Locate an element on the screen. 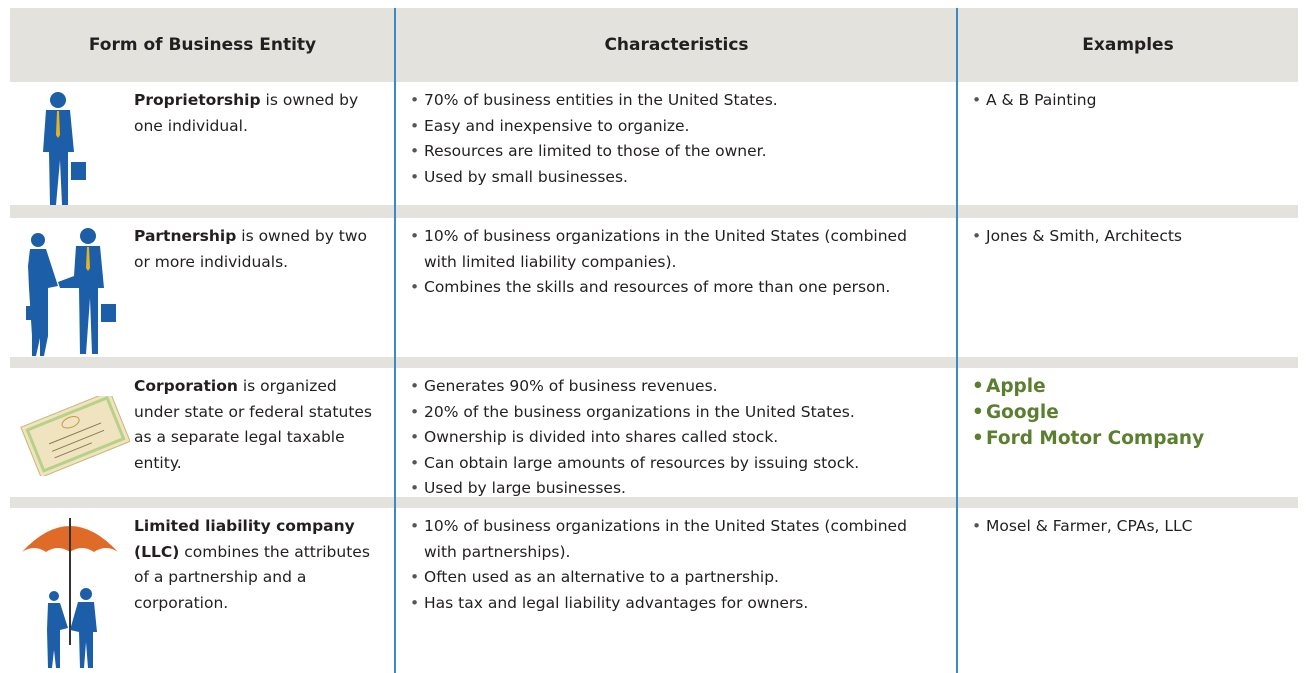 This screenshot has width=1308, height=673. entity-name: Proprietorship is located at coordinates (197, 100).